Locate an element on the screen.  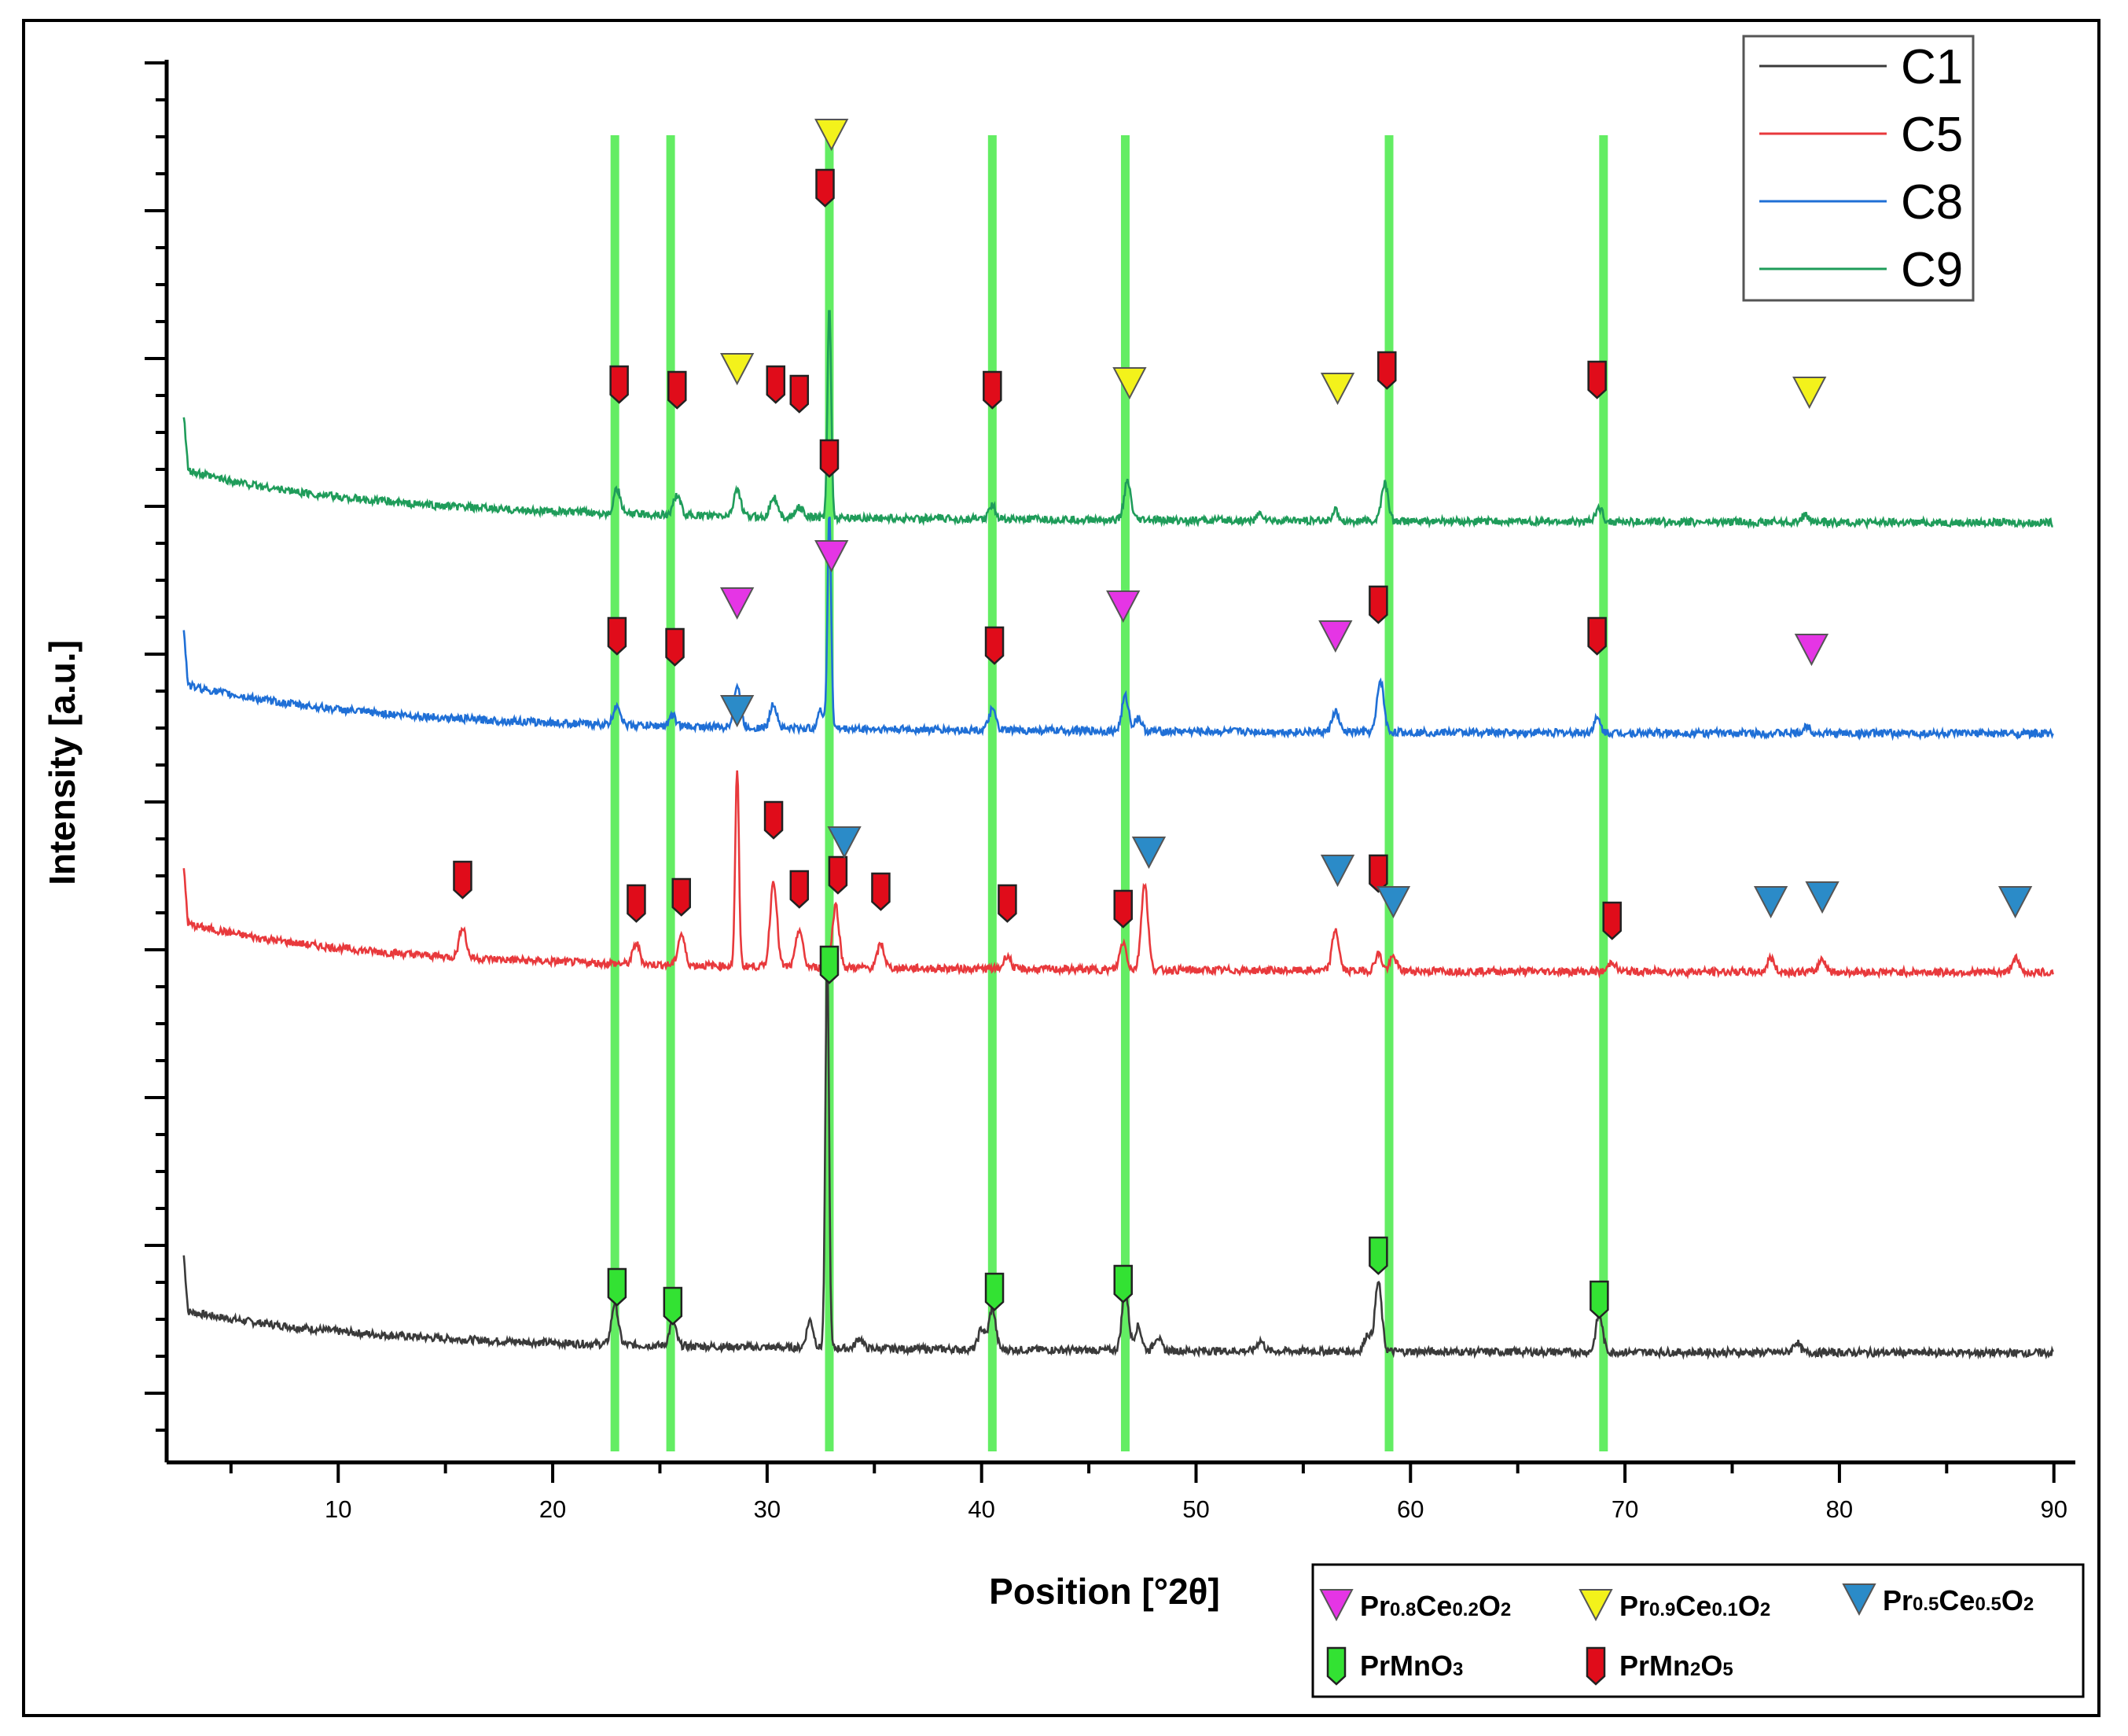
marker-C9-Pr0.9Ce0.1O2-8 is located at coordinates (1129, 384).